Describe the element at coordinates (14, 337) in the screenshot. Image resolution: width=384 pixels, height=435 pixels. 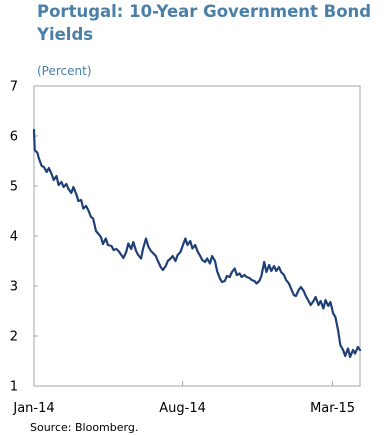
I see `y-tick-label: 2` at that location.